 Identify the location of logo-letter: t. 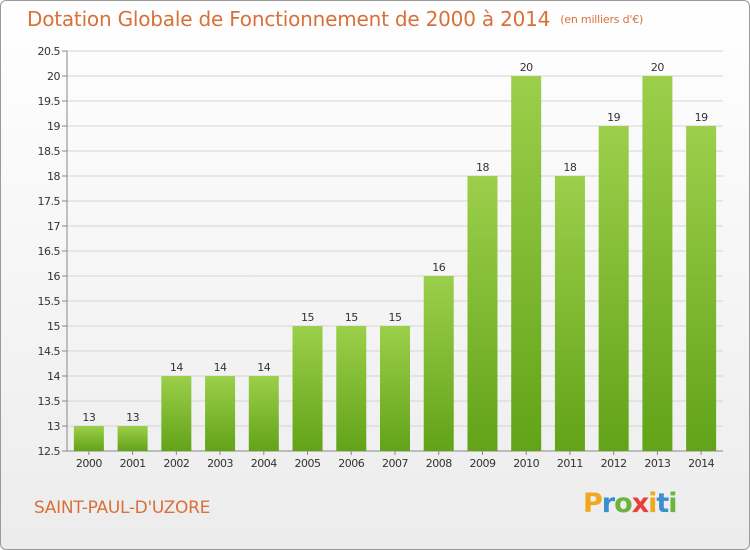
(662, 503).